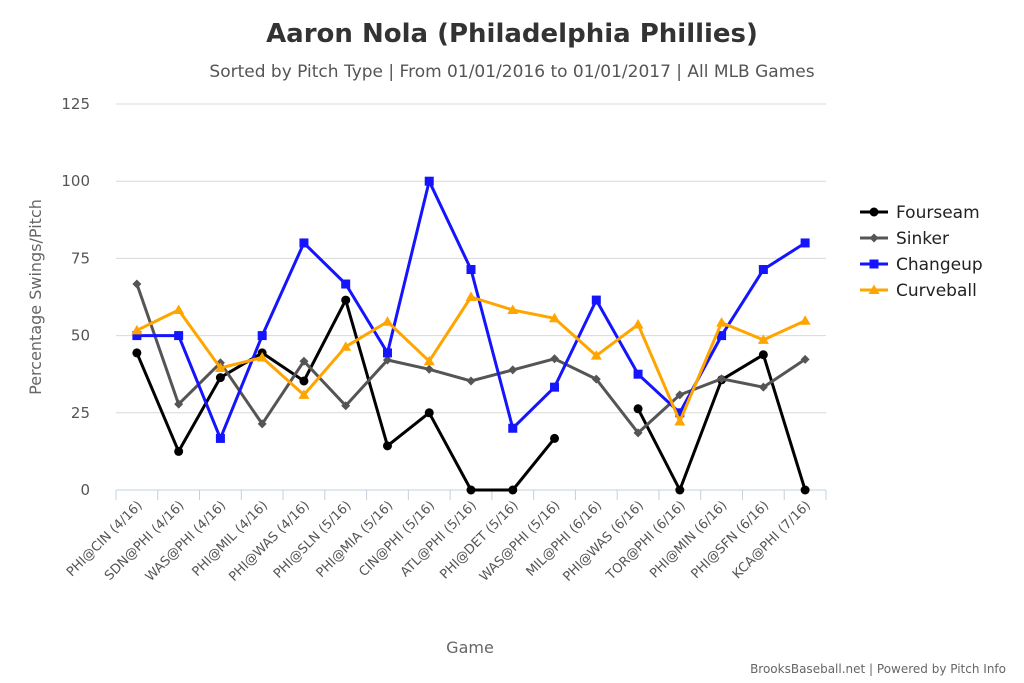  I want to click on series-curveball, so click(471, 358).